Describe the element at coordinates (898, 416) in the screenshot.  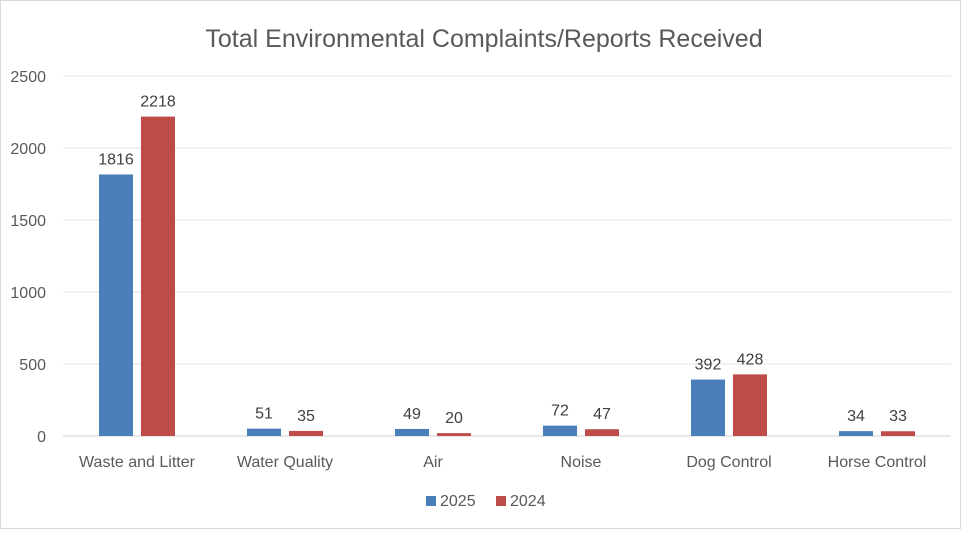
I see `data-label: 33` at that location.